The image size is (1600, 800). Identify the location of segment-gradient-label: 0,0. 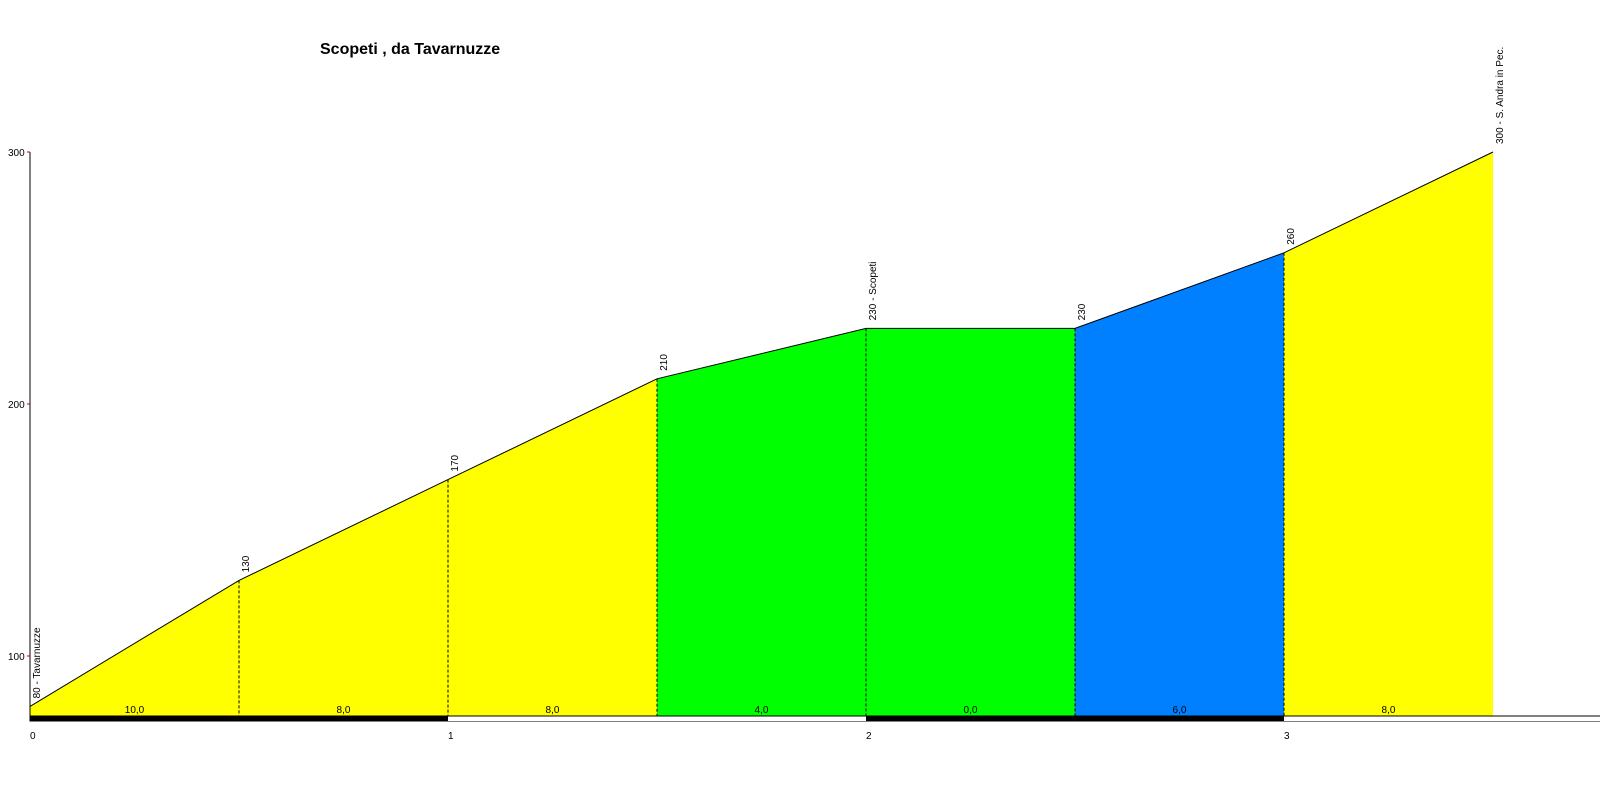
(971, 710).